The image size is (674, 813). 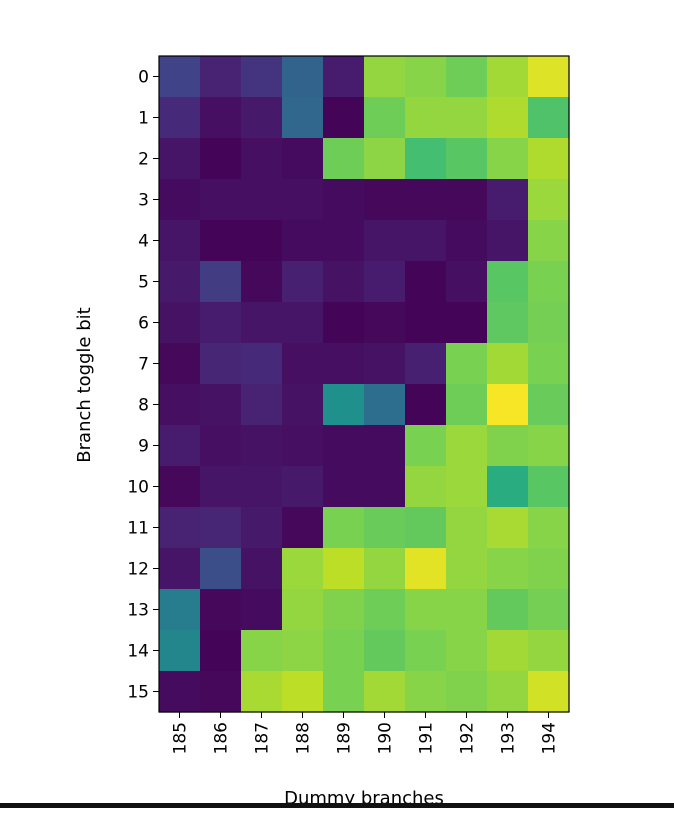 I want to click on y-tick-label: 12, so click(x=138, y=570).